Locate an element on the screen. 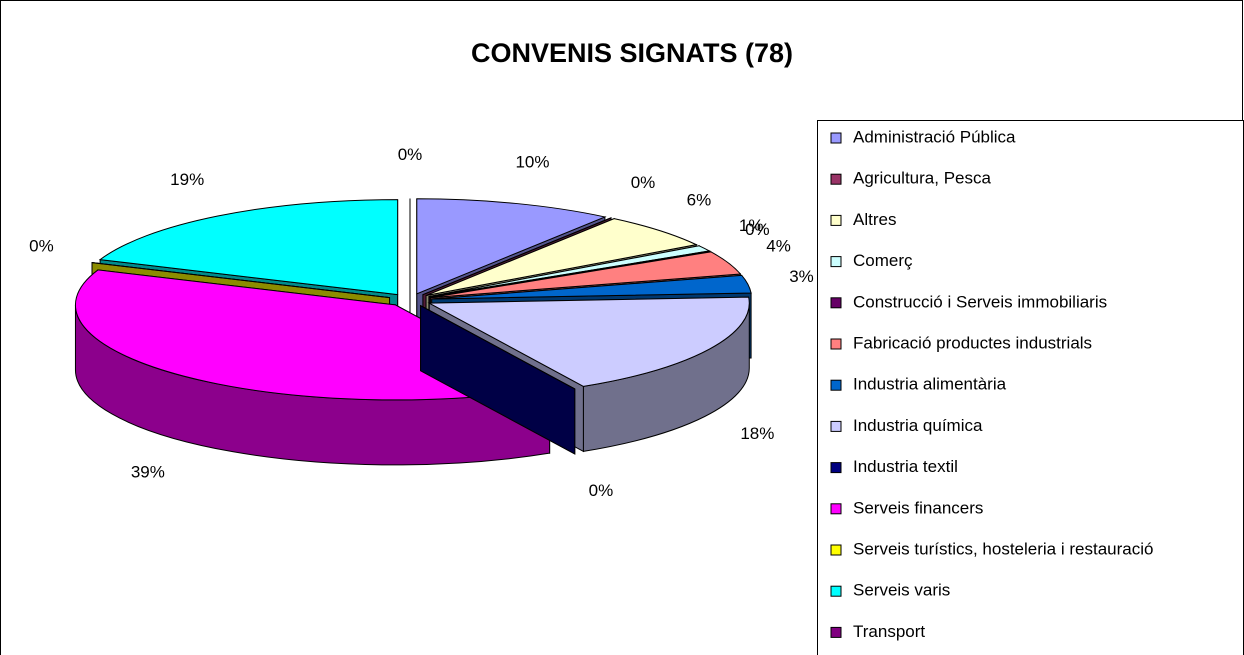  data-label: 19% is located at coordinates (187, 179).